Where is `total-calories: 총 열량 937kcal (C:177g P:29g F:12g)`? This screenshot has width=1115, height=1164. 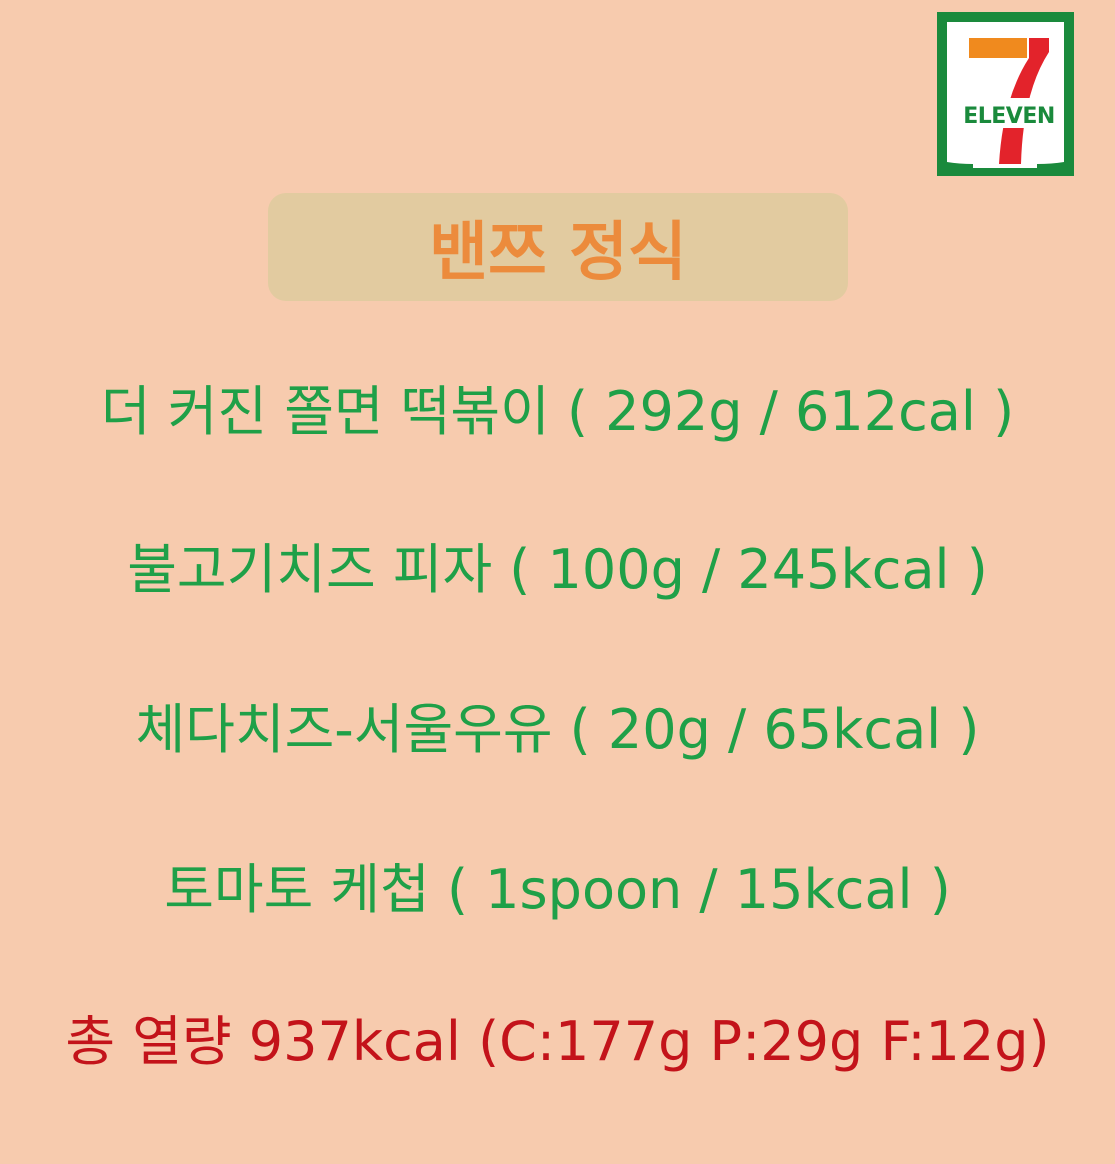
total-calories: 총 열량 937kcal (C:177g P:29g F:12g) is located at coordinates (557, 1041).